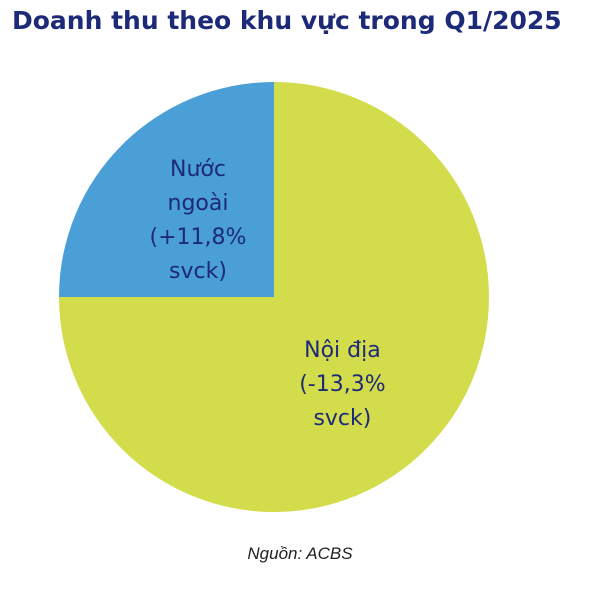  Describe the element at coordinates (300, 553) in the screenshot. I see `source: Nguồn: ACBS` at that location.